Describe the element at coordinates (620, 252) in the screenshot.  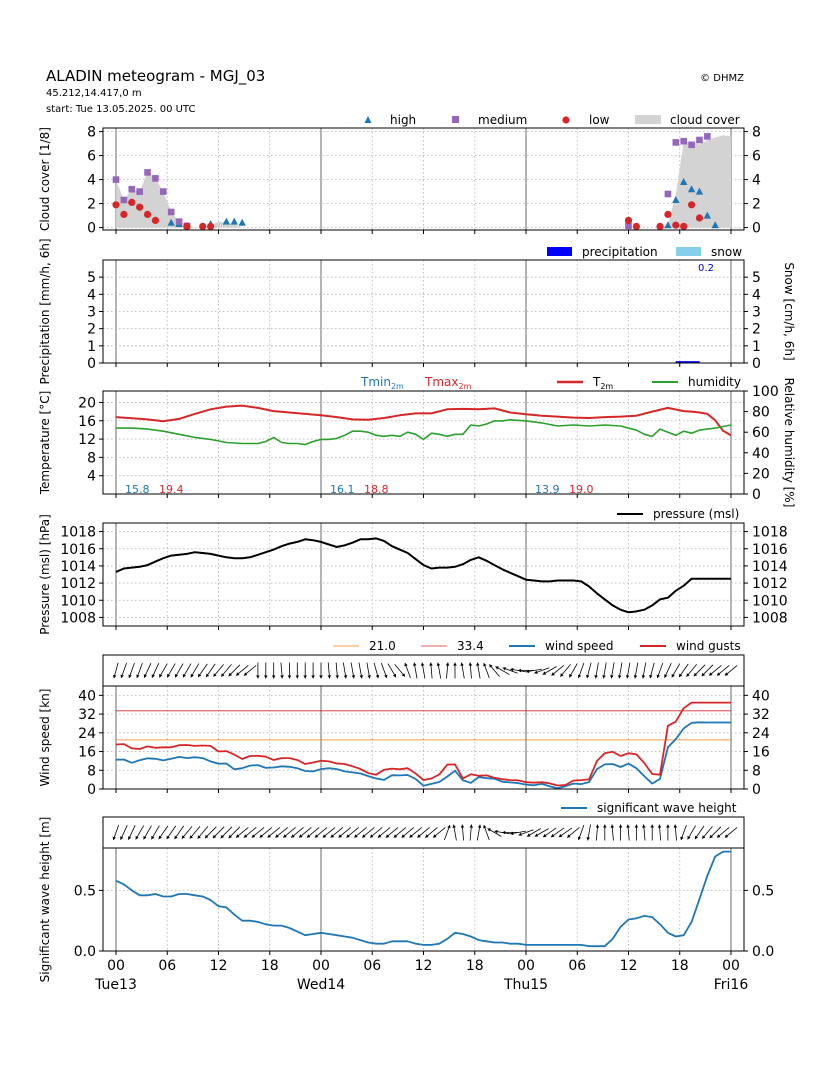
I see `legend-precip-label: precipitation` at that location.